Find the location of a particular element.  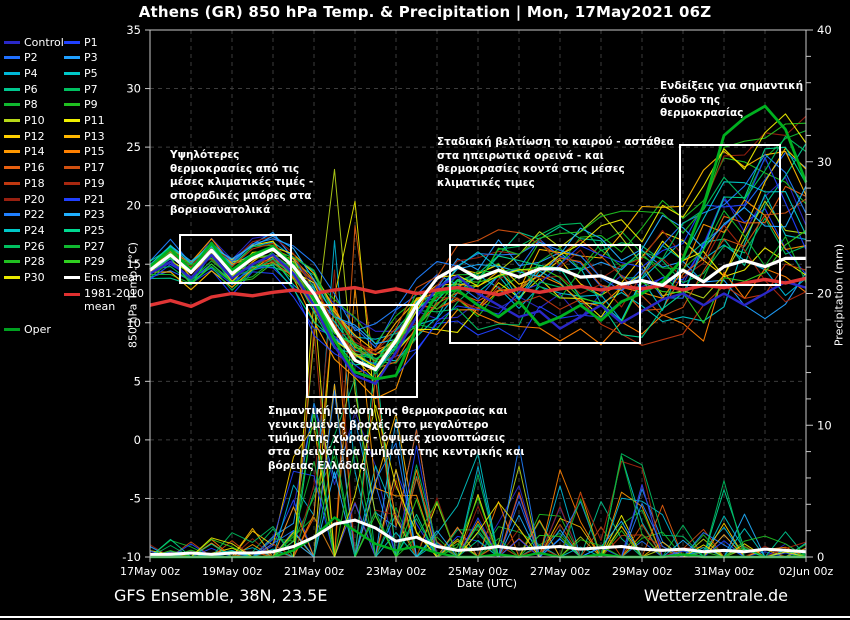

legend-item-p21: P21 is located at coordinates (84, 199).